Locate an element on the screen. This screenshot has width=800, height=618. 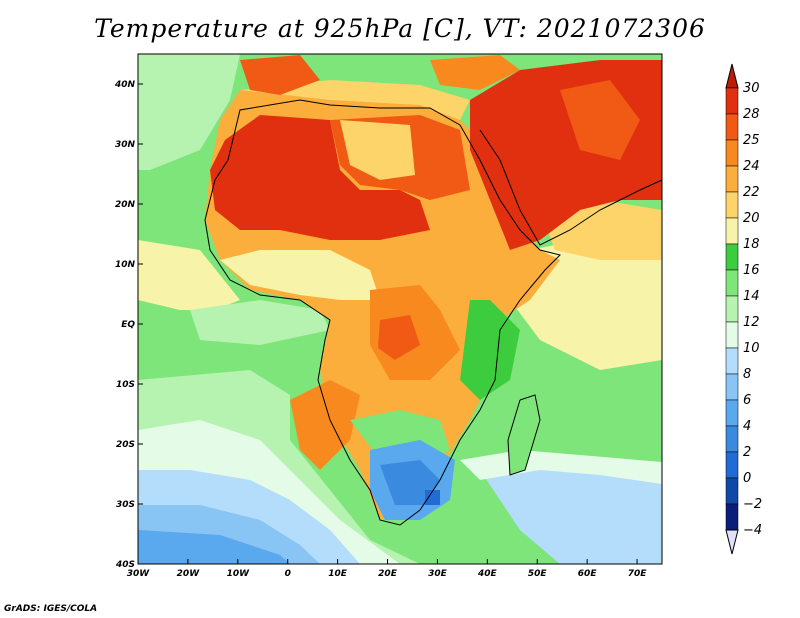
drakensberg-coldest is located at coordinates (432, 497).